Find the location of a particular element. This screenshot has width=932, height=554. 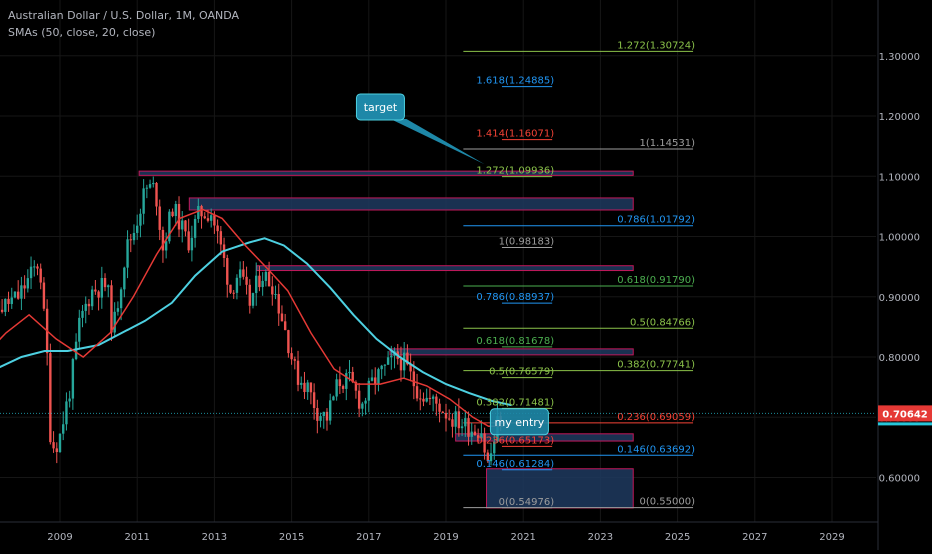

fib-level-label: 0.146(0.63692) is located at coordinates (656, 449).